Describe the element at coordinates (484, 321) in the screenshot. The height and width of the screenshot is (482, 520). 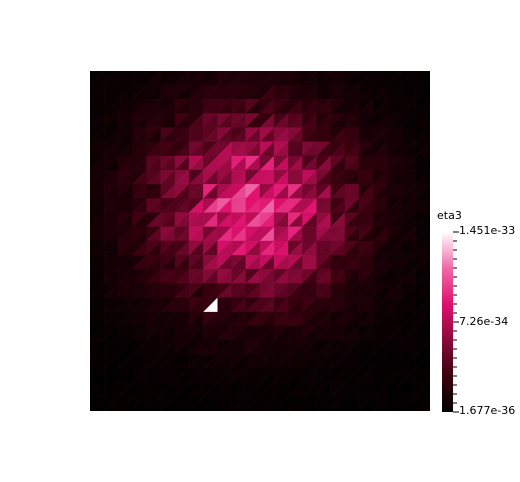
I see `colorbar-mid-label: 7.26e-34` at that location.